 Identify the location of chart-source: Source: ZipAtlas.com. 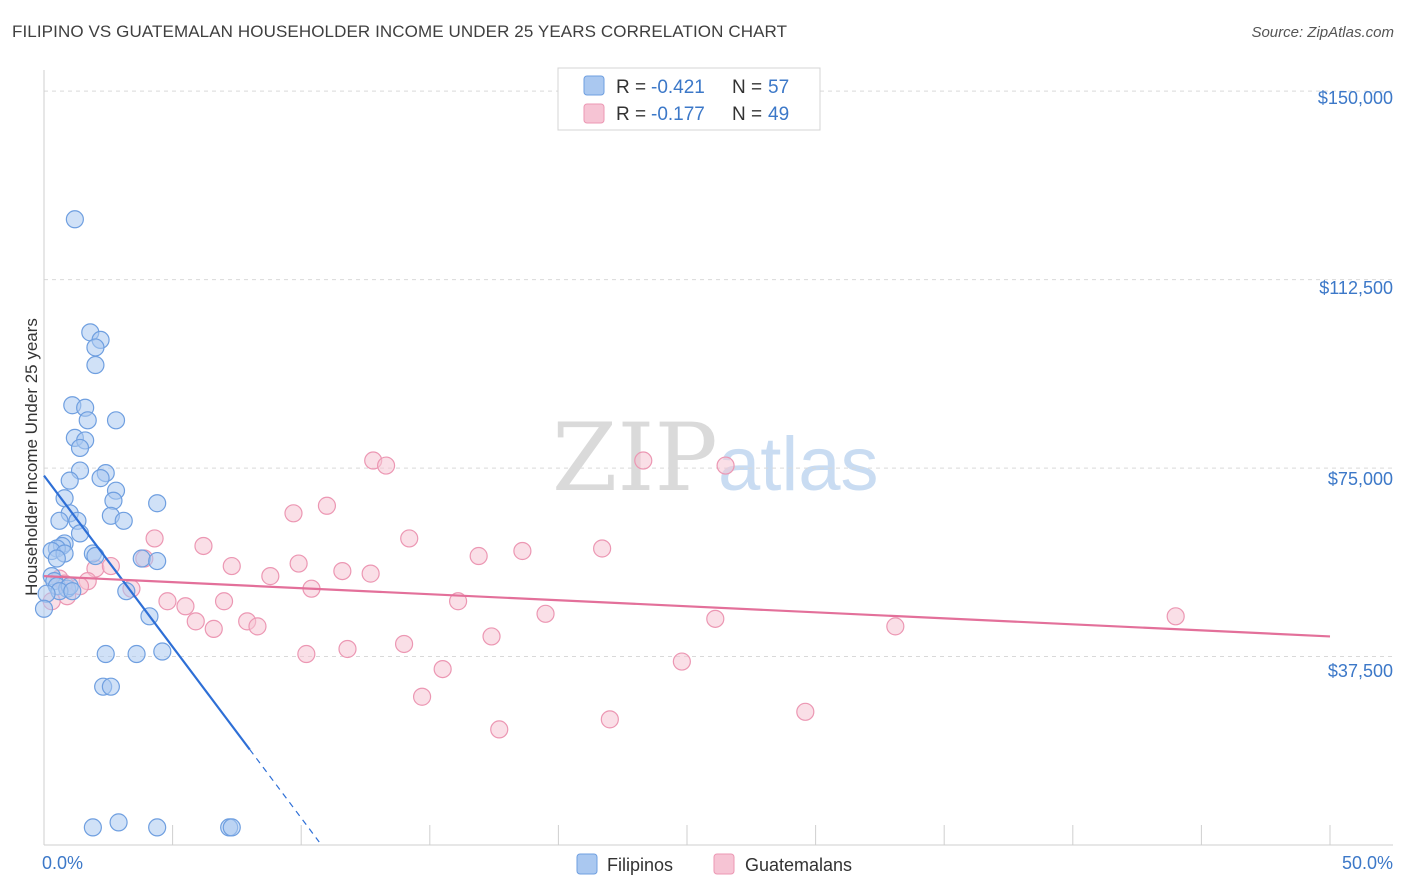
(1322, 32).